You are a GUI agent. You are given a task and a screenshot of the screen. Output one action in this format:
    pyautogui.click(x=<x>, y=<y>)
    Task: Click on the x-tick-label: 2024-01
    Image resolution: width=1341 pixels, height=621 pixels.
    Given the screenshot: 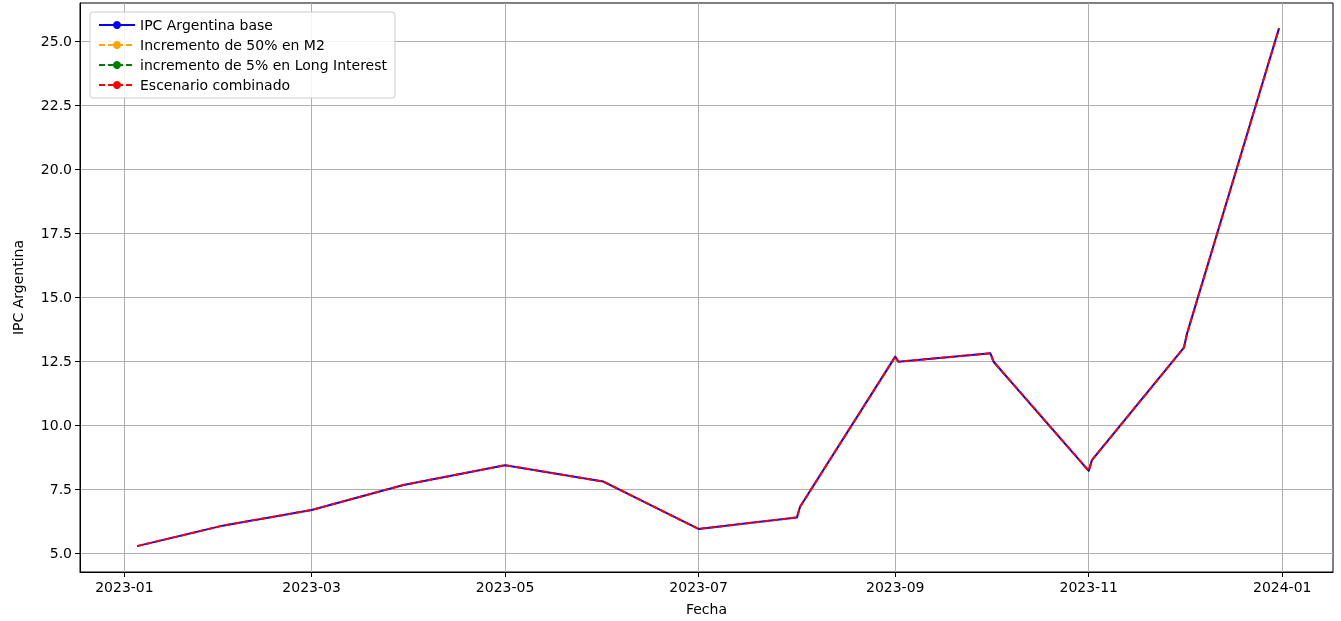 What is the action you would take?
    pyautogui.click(x=1282, y=587)
    